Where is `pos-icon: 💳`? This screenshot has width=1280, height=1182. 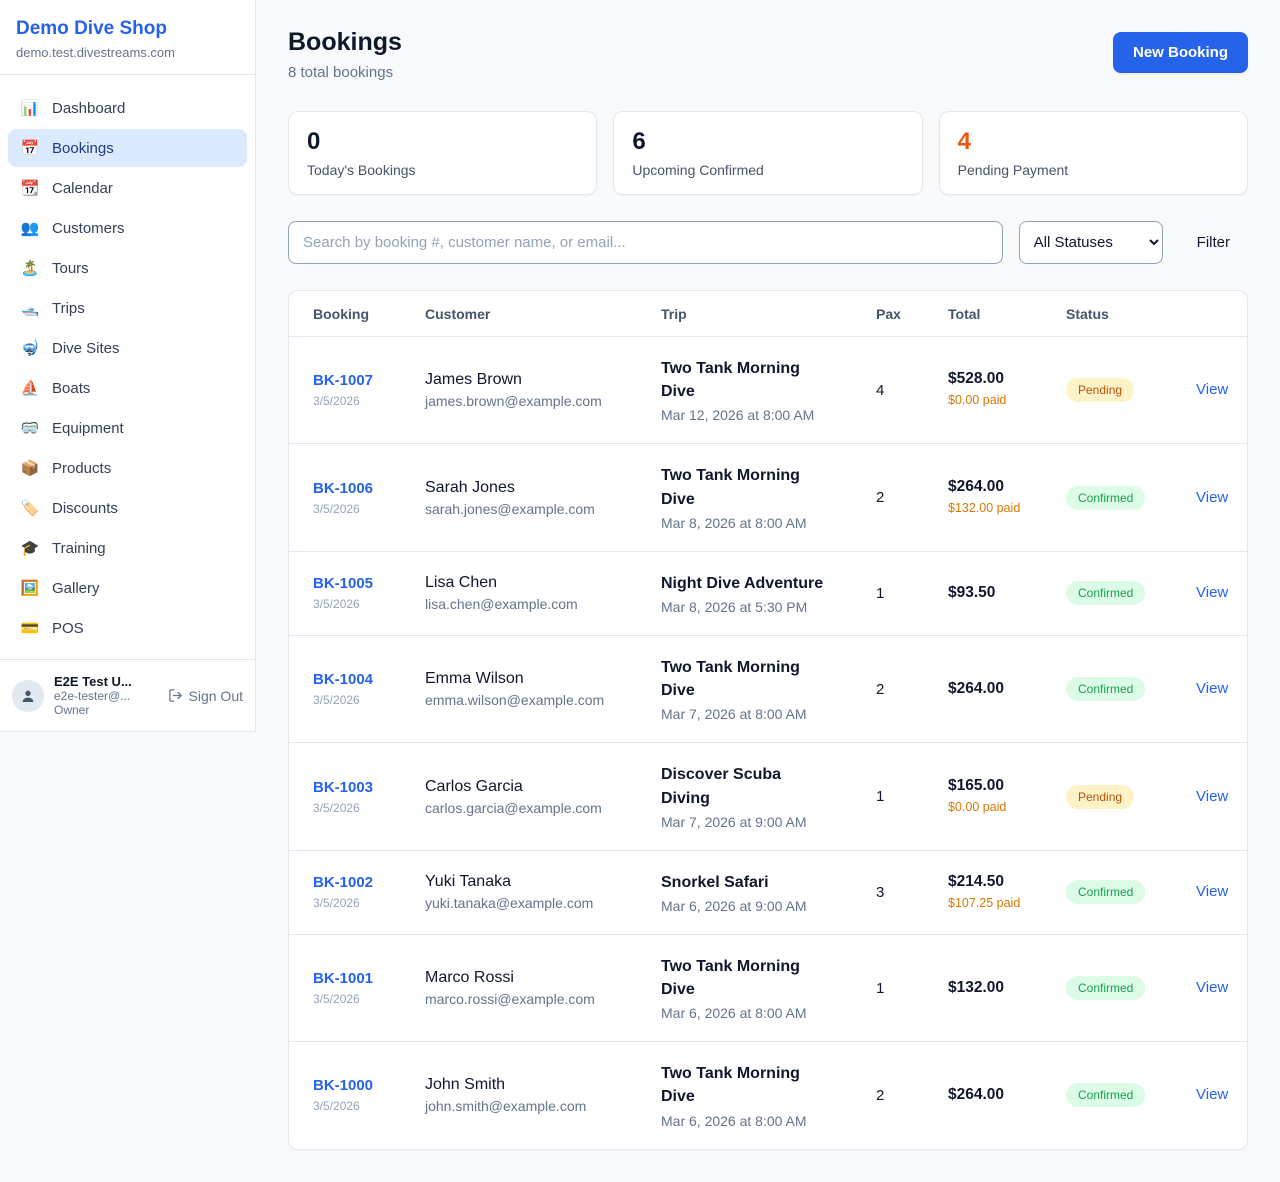
pos-icon: 💳 is located at coordinates (30, 628).